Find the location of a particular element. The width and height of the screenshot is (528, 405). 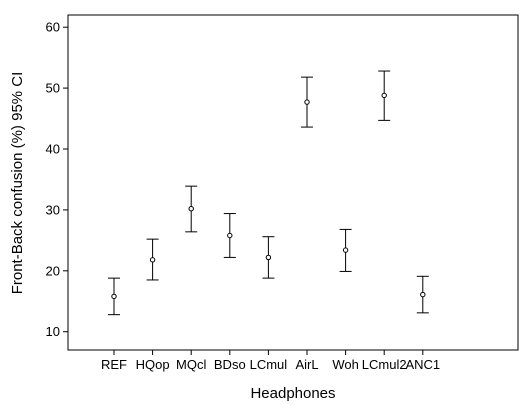

x-axis-title: Headphones is located at coordinates (292, 393).